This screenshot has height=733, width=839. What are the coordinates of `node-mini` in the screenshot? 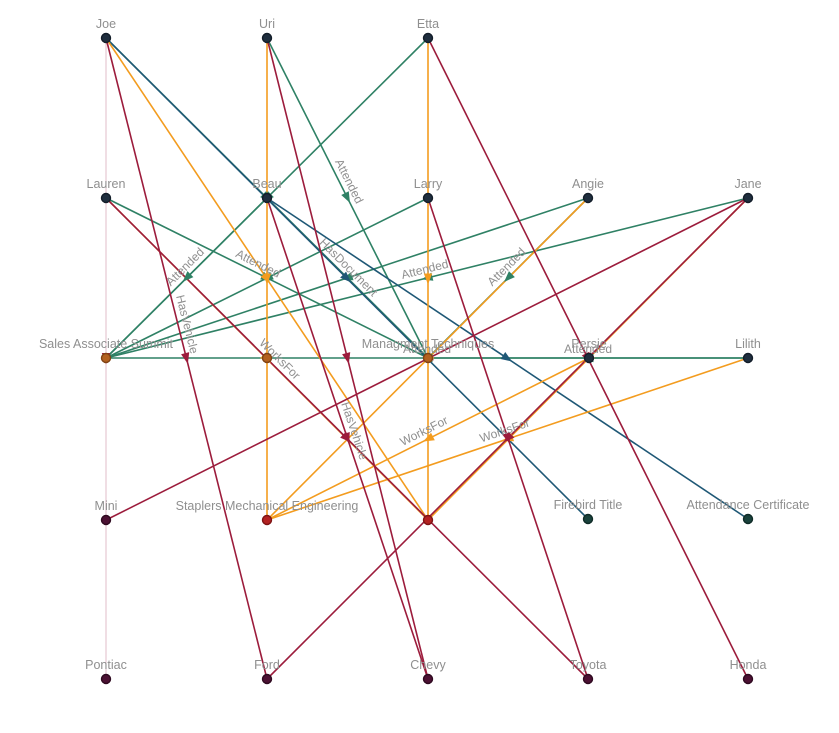 It's located at (106, 520).